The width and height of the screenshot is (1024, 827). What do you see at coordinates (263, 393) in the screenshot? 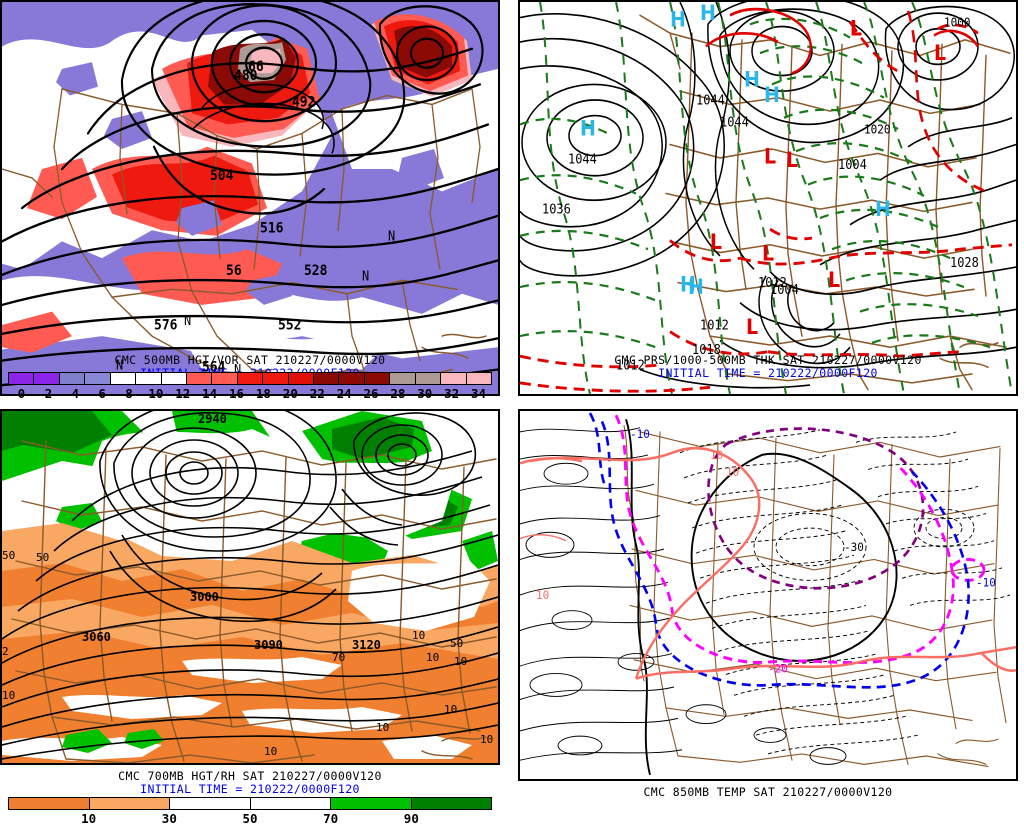
I see `colorbar-tick-label: 18` at bounding box center [263, 393].